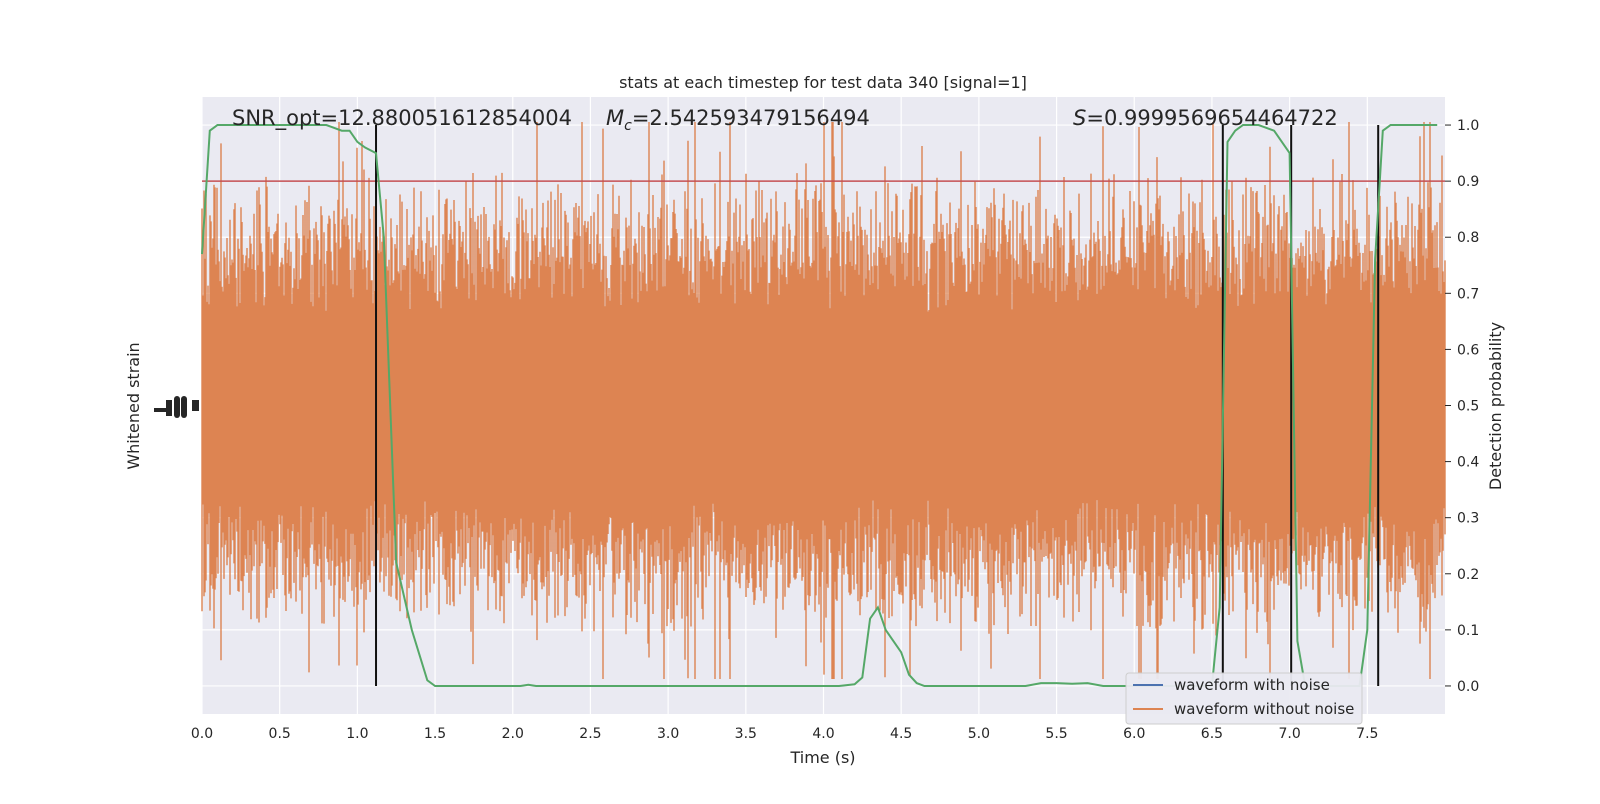 Image resolution: width=1600 pixels, height=804 pixels. What do you see at coordinates (1468, 575) in the screenshot?
I see `y-tick-label: 0.2` at bounding box center [1468, 575].